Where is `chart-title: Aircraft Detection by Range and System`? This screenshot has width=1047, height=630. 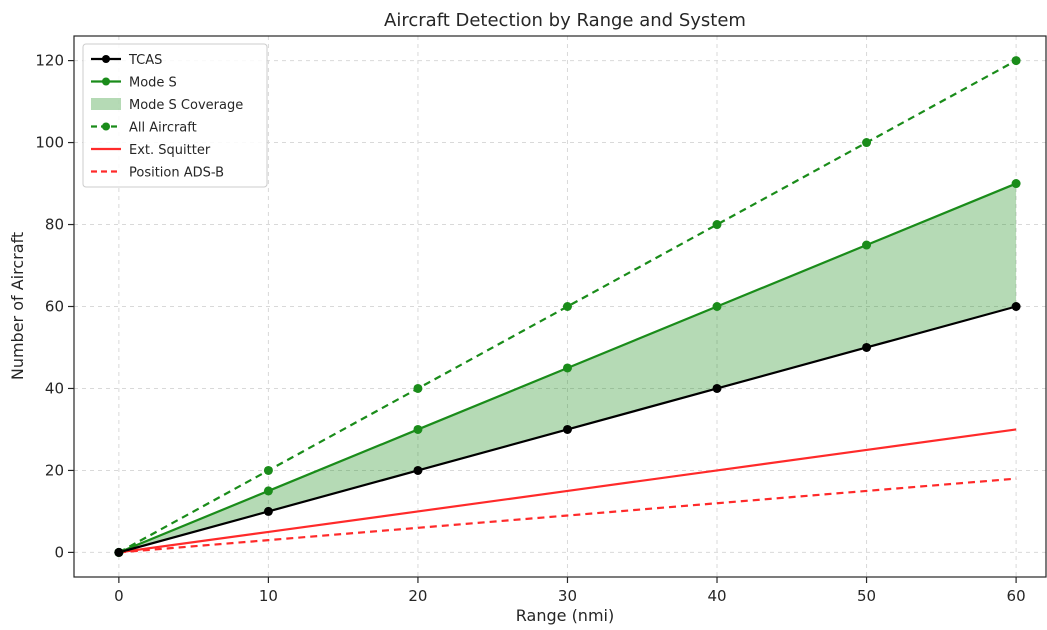
chart-title: Aircraft Detection by Range and System is located at coordinates (565, 20).